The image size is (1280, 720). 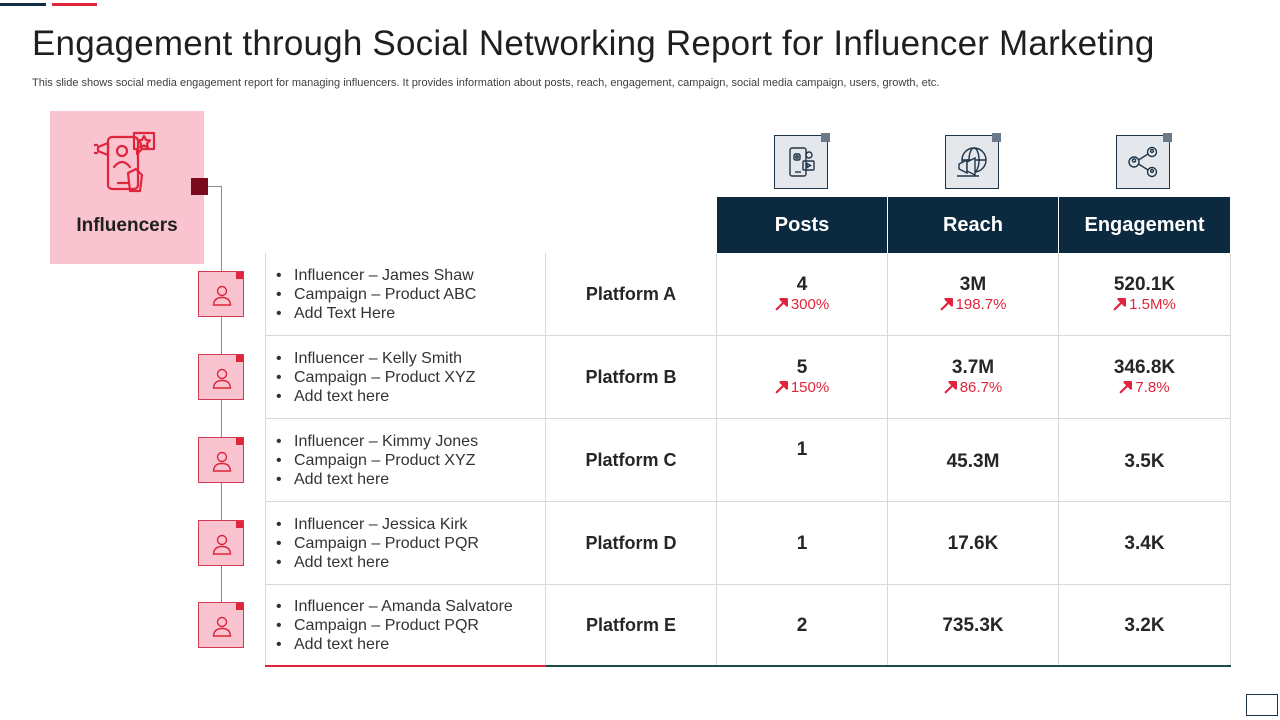 I want to click on tree-connector-vertical, so click(x=221, y=406).